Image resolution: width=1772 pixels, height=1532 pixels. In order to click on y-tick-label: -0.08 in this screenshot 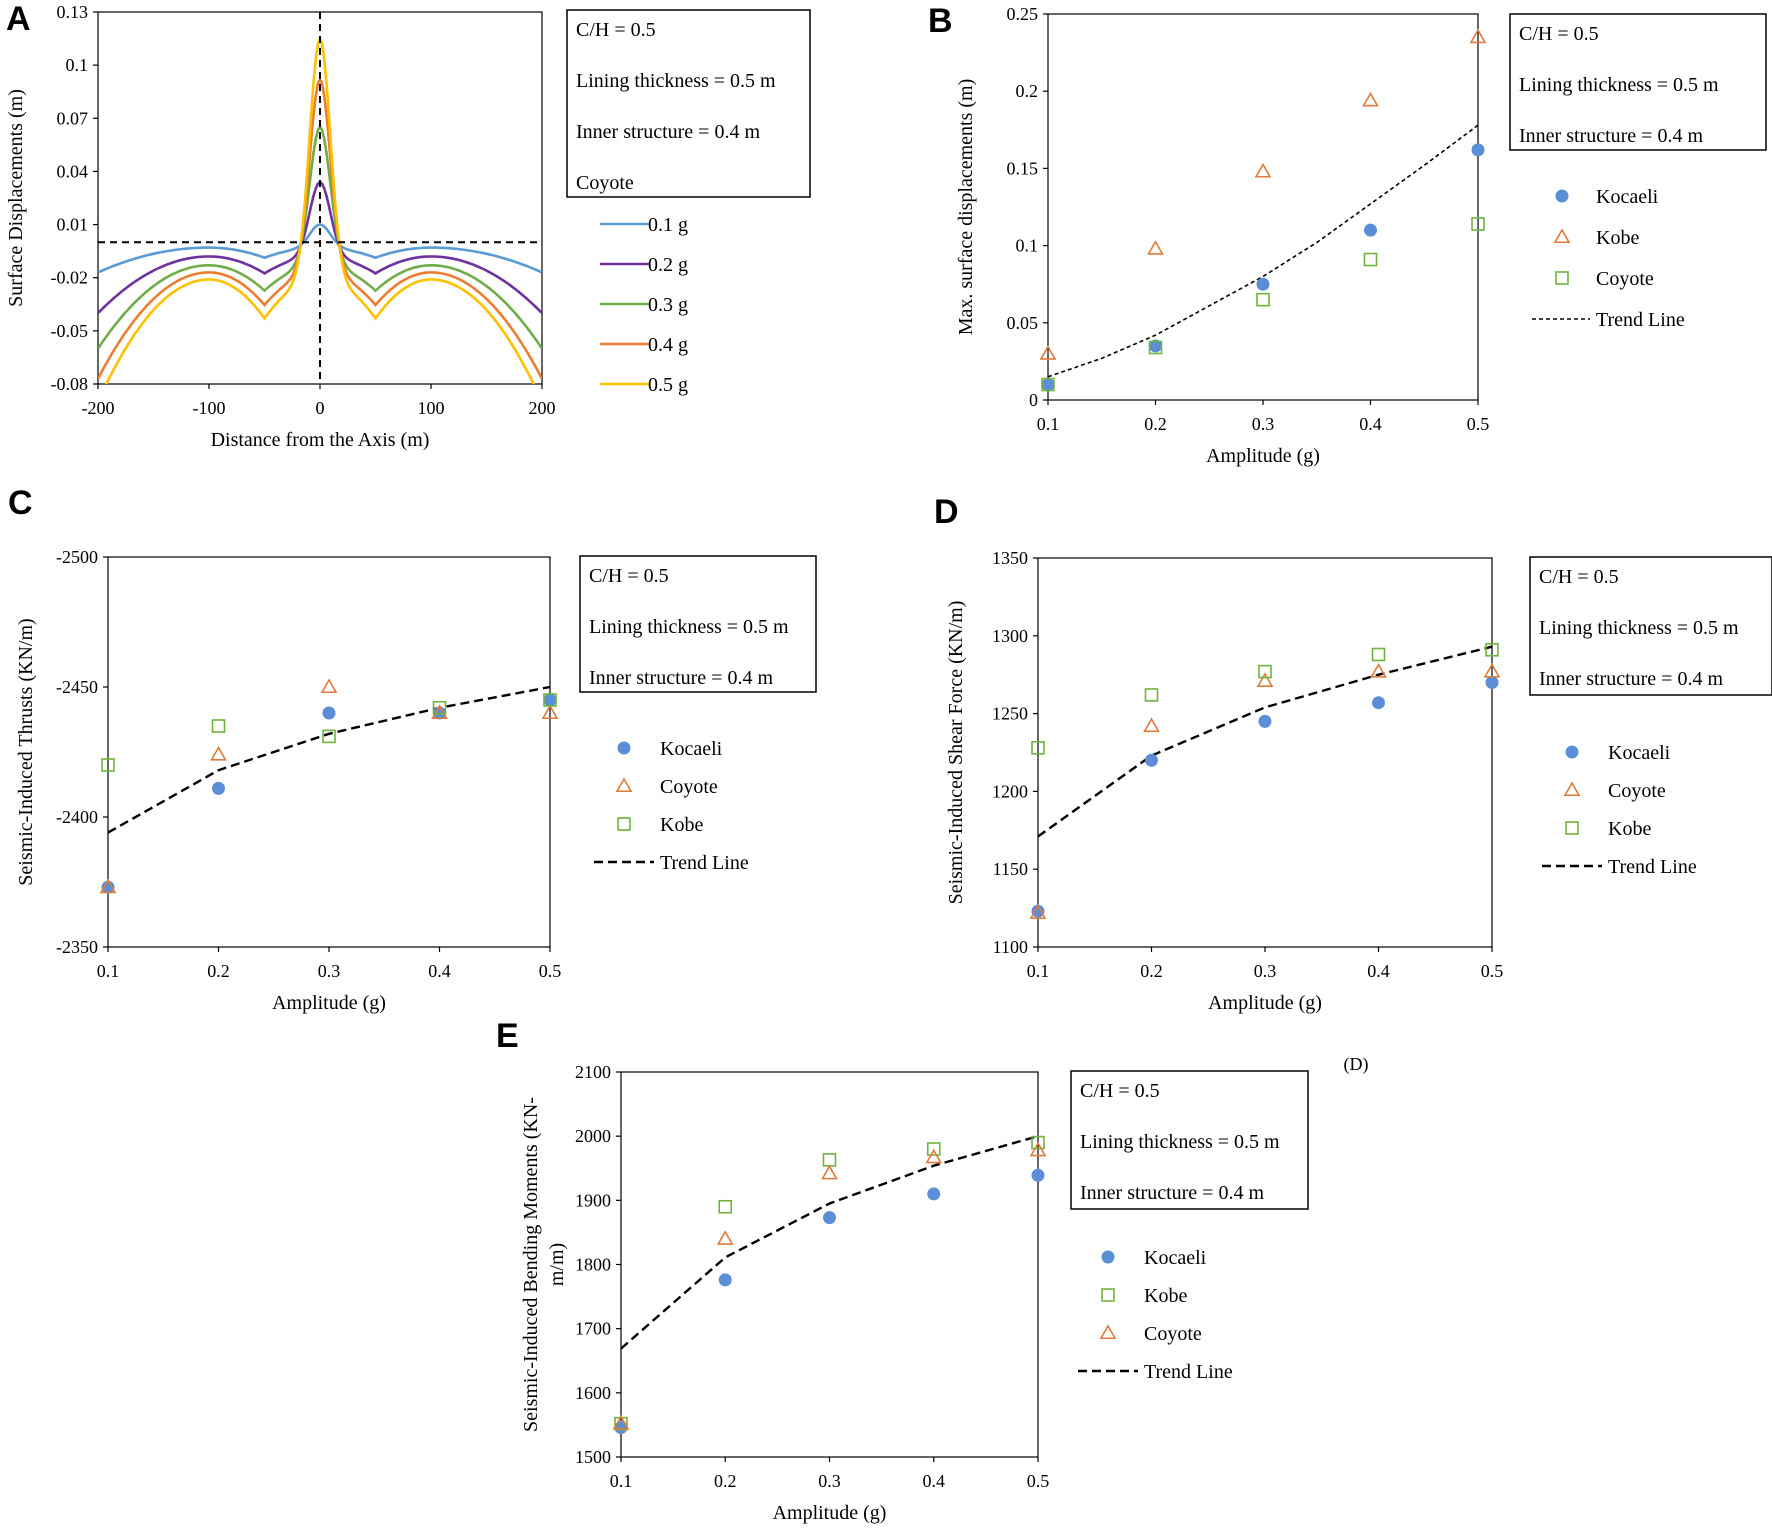, I will do `click(70, 384)`.